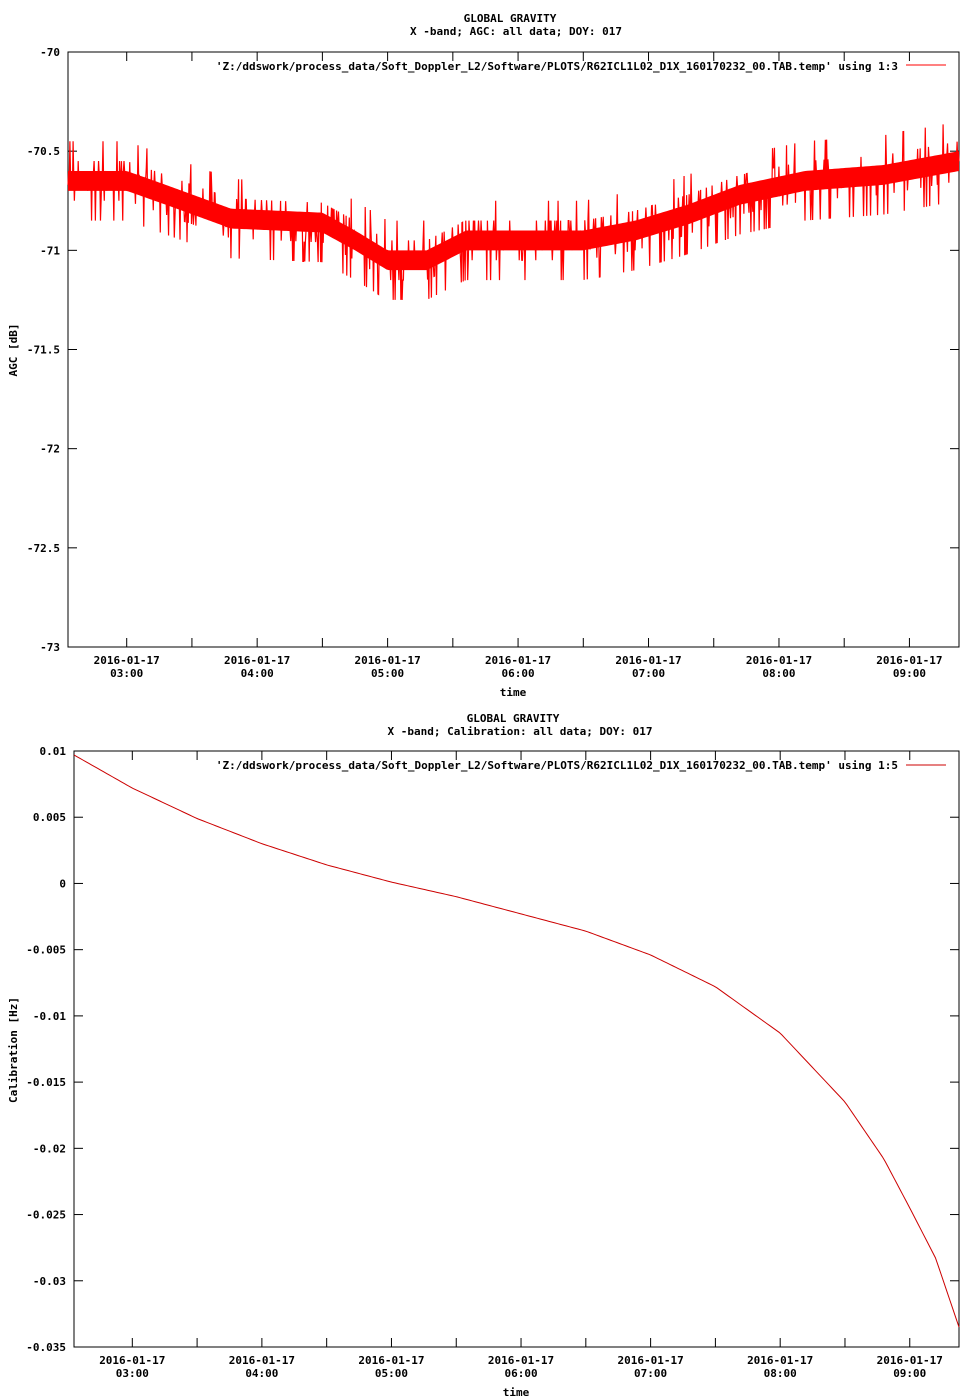 This screenshot has width=980, height=1400. Describe the element at coordinates (46, 1082) in the screenshot. I see `y-tick-label: -0.015` at that location.